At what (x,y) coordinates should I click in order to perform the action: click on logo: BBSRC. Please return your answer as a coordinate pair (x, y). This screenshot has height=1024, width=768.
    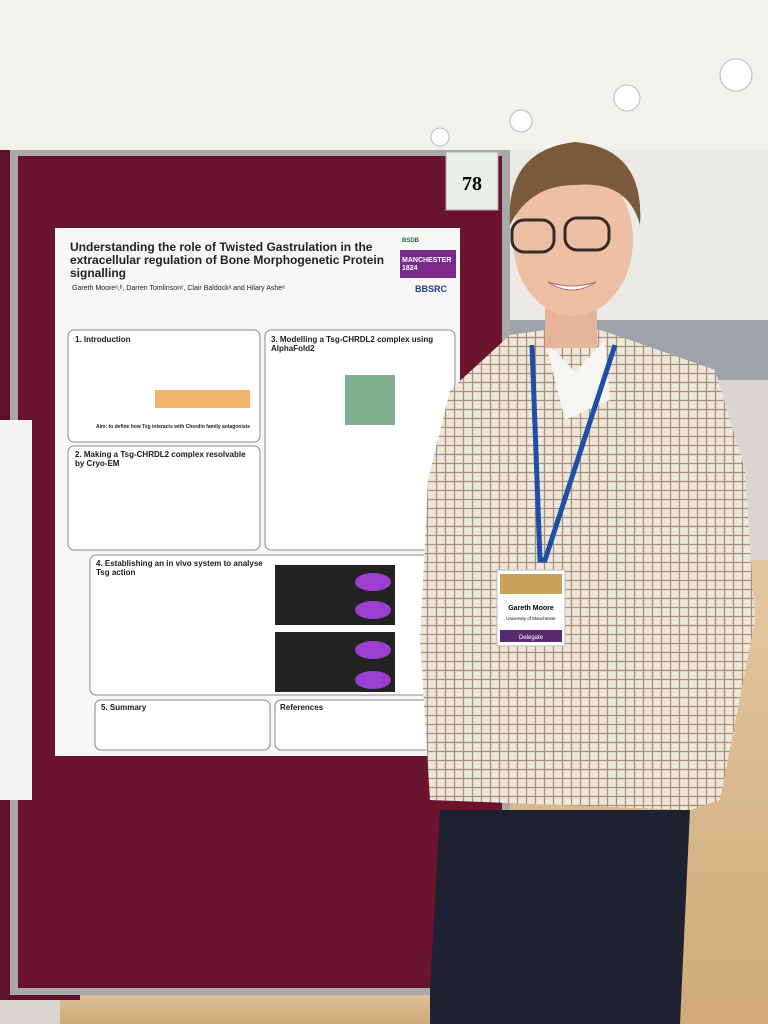
    Looking at the image, I should click on (431, 289).